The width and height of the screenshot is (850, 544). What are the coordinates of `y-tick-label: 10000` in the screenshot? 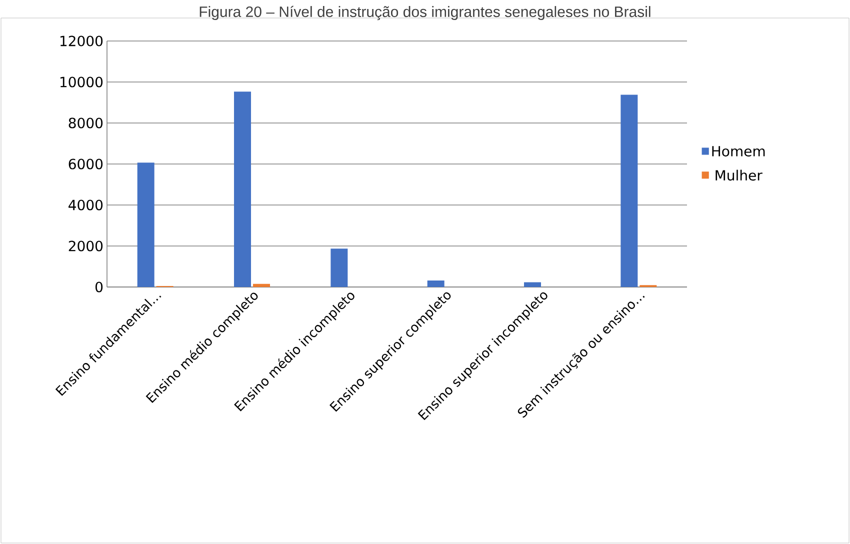 It's located at (81, 82).